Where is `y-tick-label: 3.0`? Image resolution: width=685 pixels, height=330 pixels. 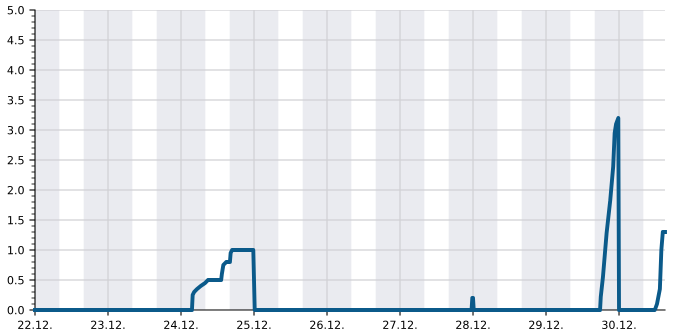
y-tick-label: 3.0 is located at coordinates (16, 130).